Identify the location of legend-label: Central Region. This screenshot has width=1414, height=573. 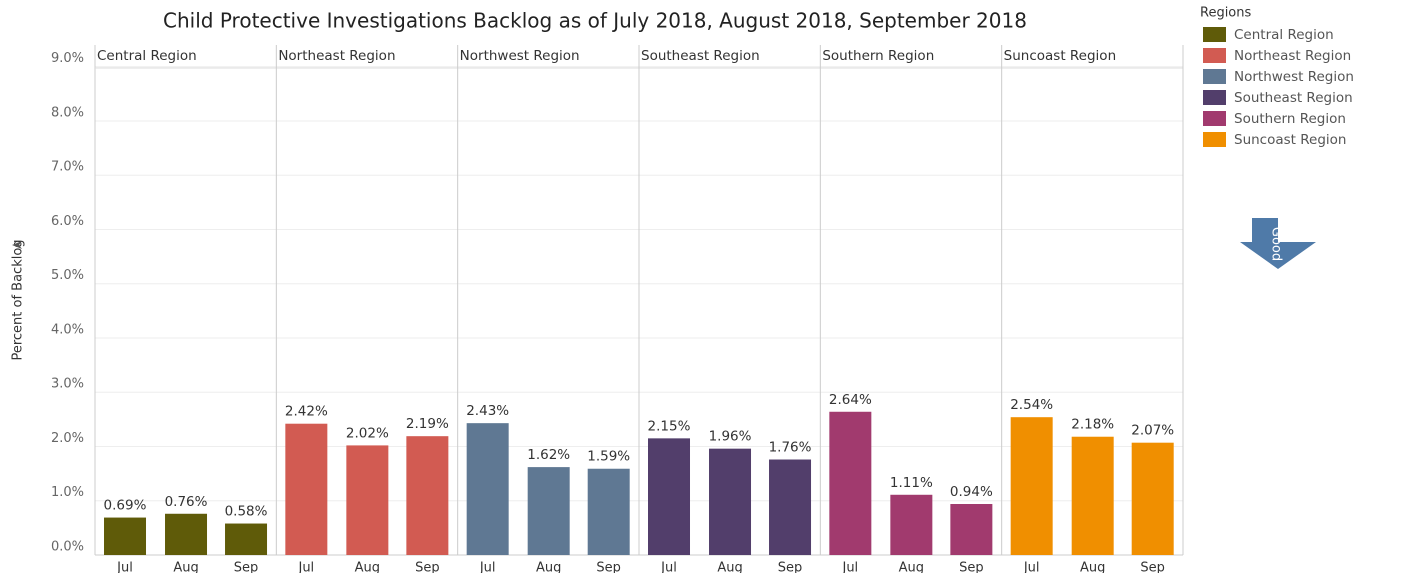
(1284, 35).